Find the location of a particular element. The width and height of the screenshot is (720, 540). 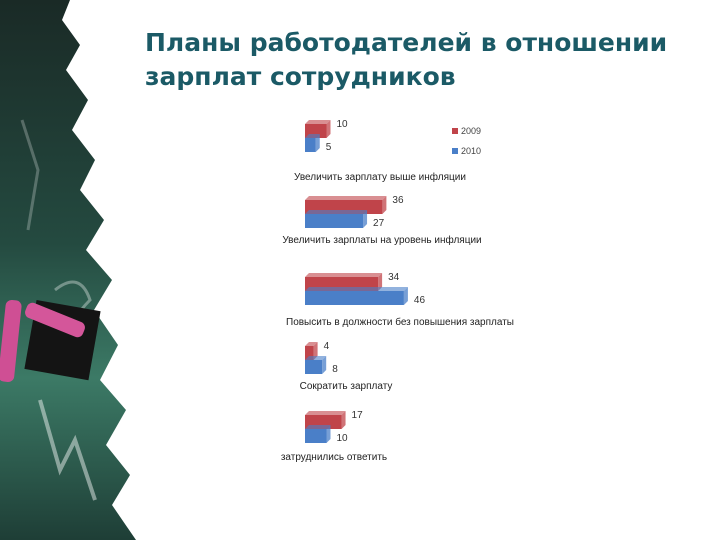

bar-value-label: 27 is located at coordinates (379, 223).